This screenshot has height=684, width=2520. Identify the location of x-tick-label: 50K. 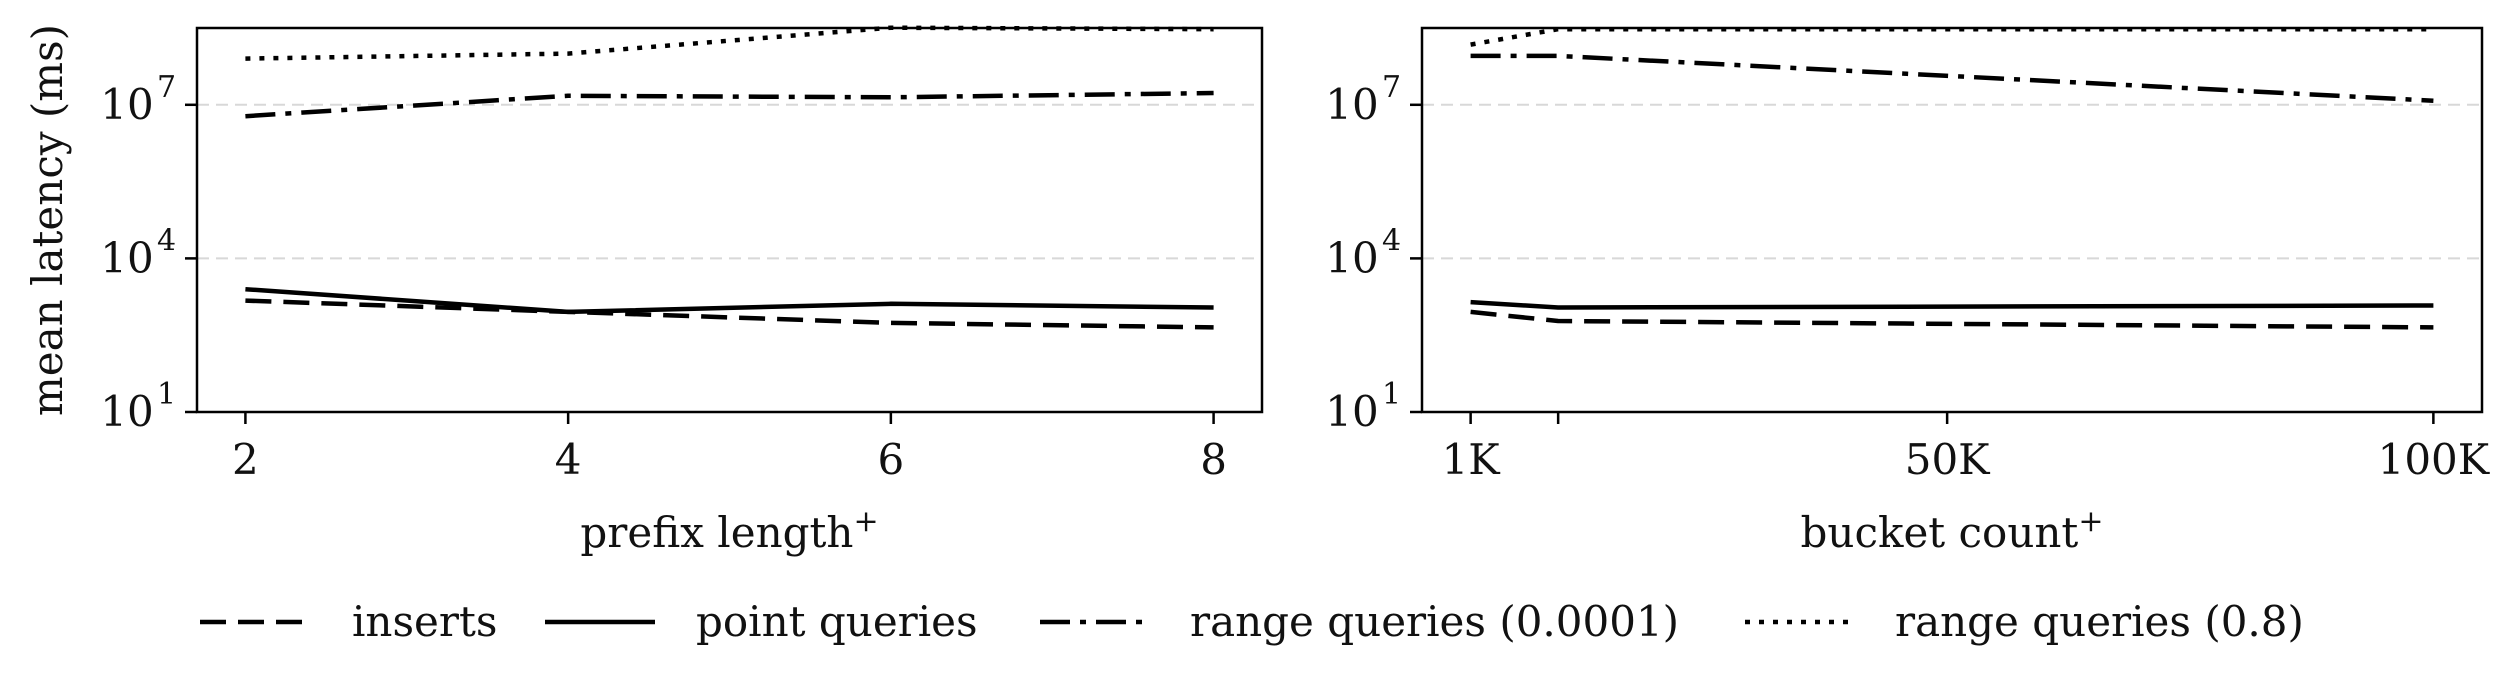
(1948, 459).